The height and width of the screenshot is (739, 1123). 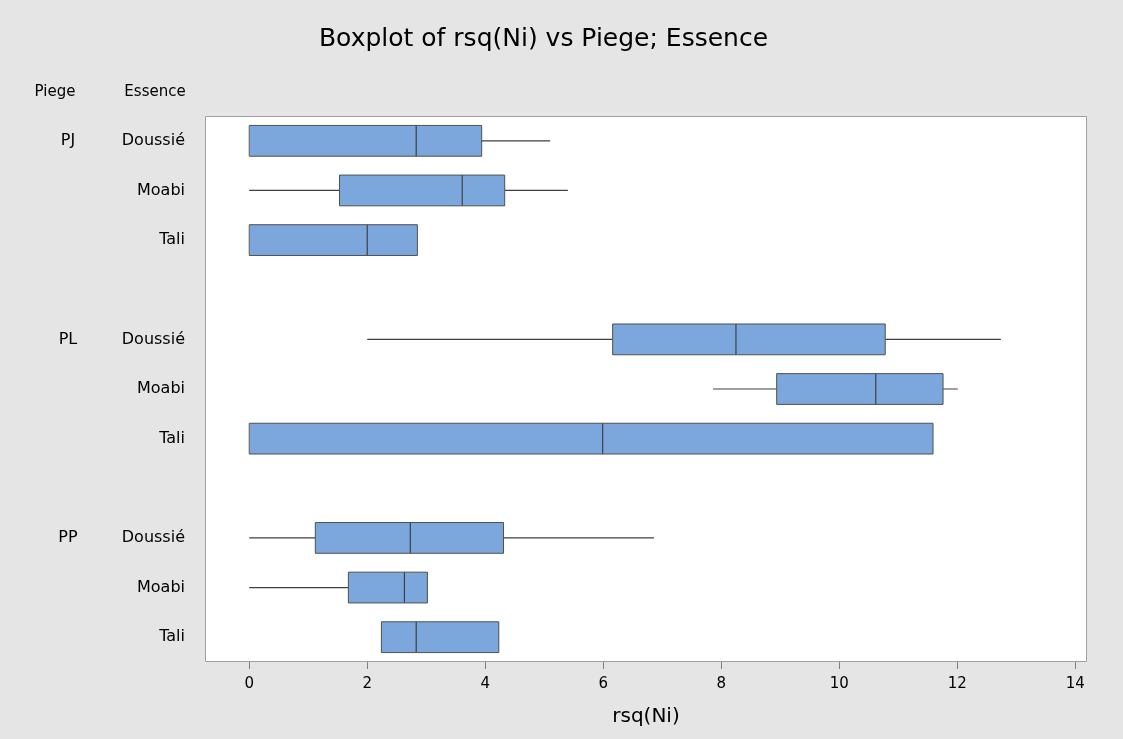 What do you see at coordinates (957, 682) in the screenshot?
I see `x-tick-label: 12` at bounding box center [957, 682].